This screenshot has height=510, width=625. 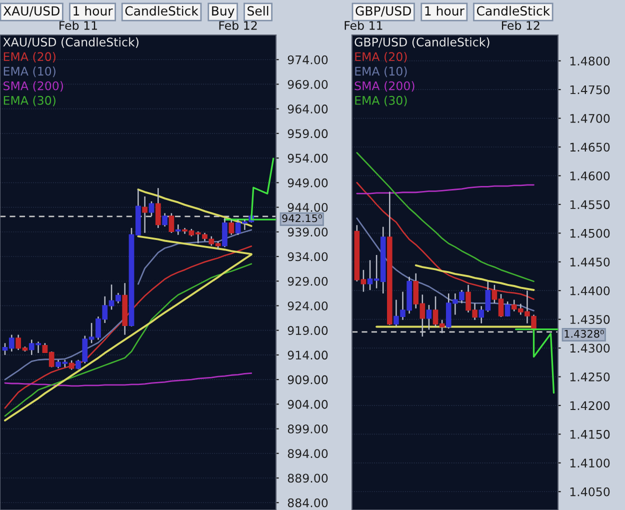 What do you see at coordinates (590, 405) in the screenshot?
I see `y-tick-label: 1.4200` at bounding box center [590, 405].